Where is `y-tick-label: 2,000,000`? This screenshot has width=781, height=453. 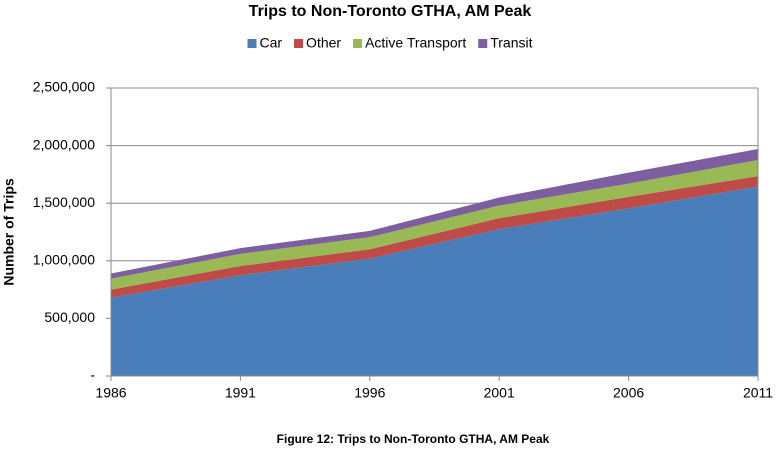
y-tick-label: 2,000,000 is located at coordinates (64, 144).